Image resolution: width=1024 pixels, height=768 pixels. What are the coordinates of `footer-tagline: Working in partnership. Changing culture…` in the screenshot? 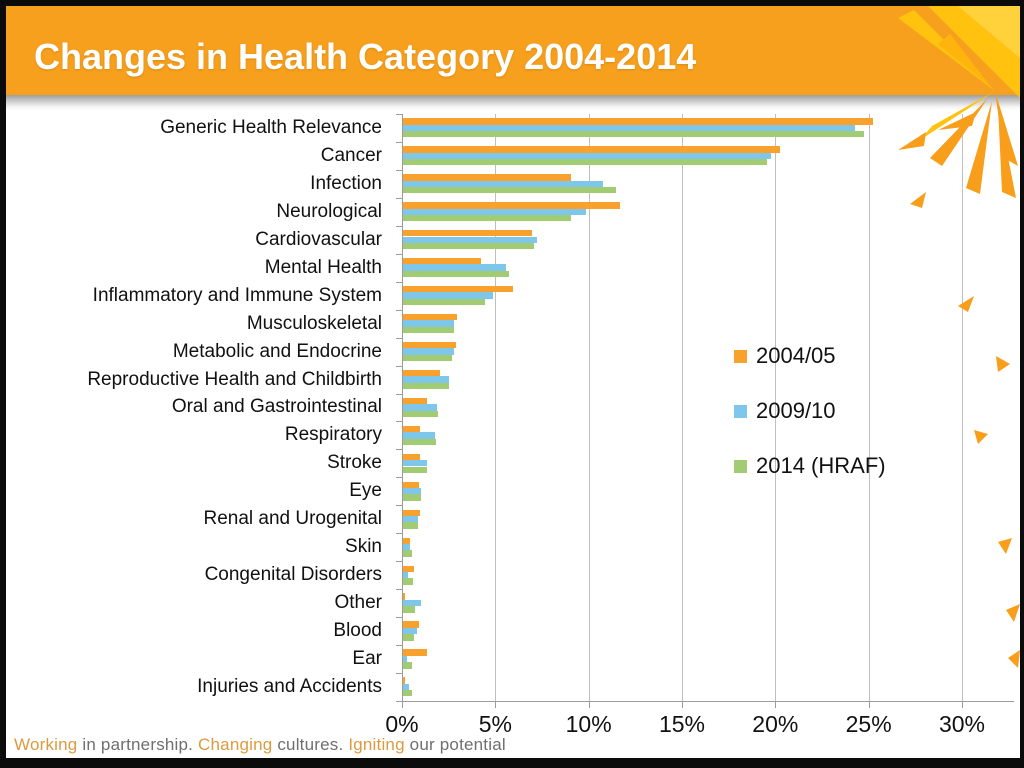 It's located at (260, 745).